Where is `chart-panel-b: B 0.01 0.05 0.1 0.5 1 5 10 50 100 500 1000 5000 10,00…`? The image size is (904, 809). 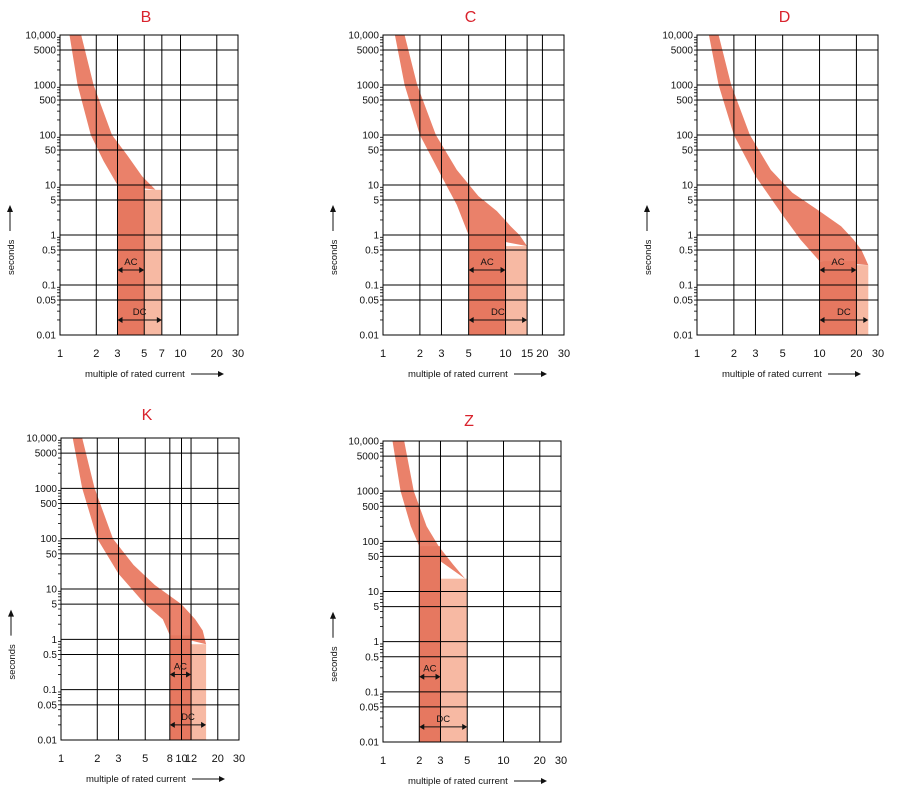 chart-panel-b: B 0.01 0.05 0.1 0.5 1 5 10 50 100 500 1000 5000 10,00… is located at coordinates (125, 194).